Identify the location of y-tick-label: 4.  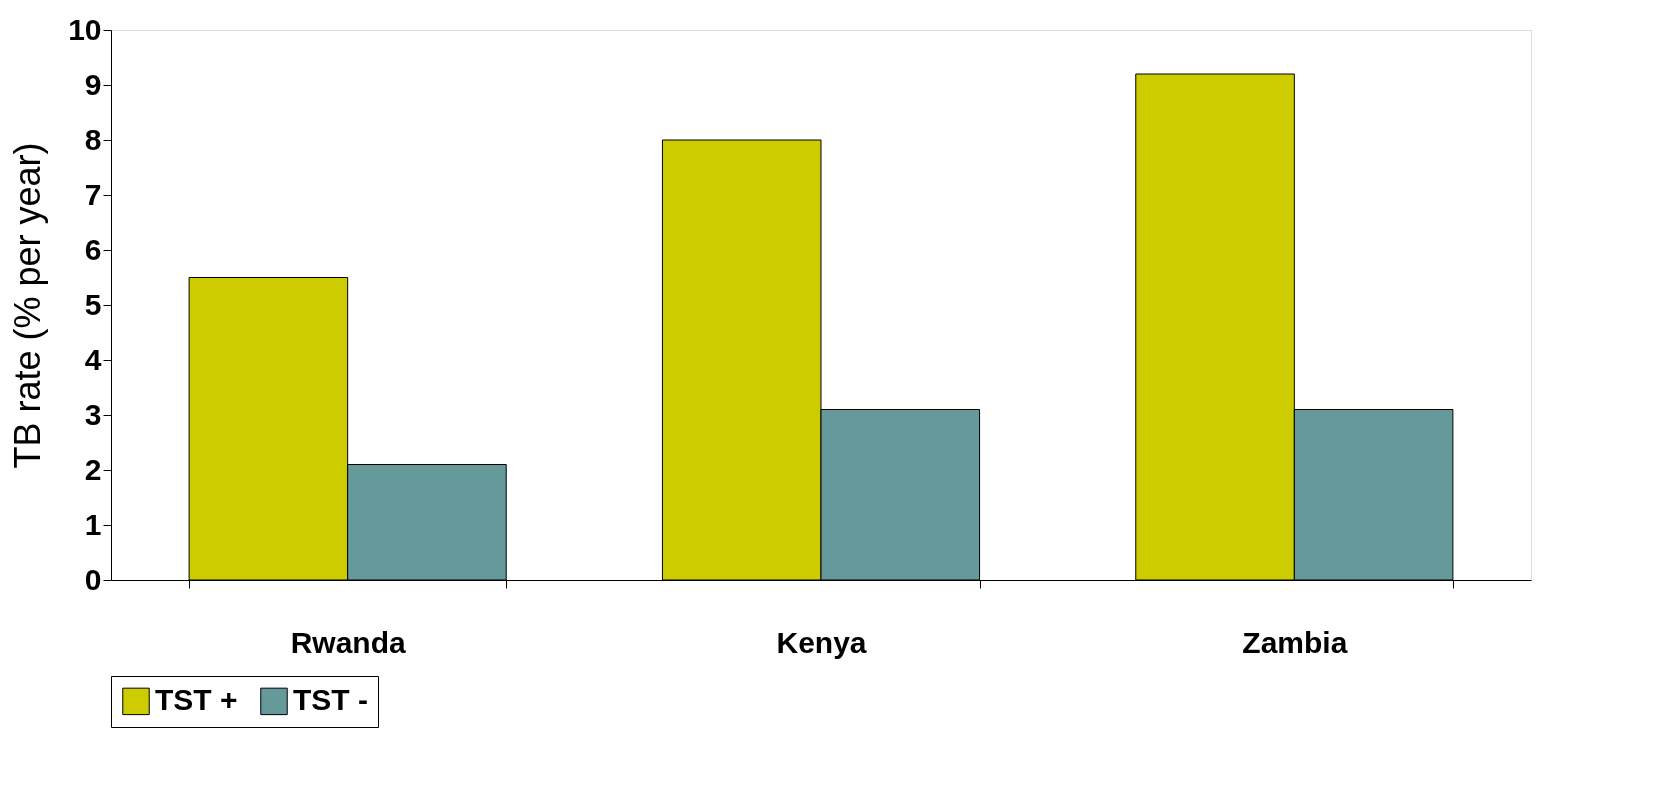
(93, 359).